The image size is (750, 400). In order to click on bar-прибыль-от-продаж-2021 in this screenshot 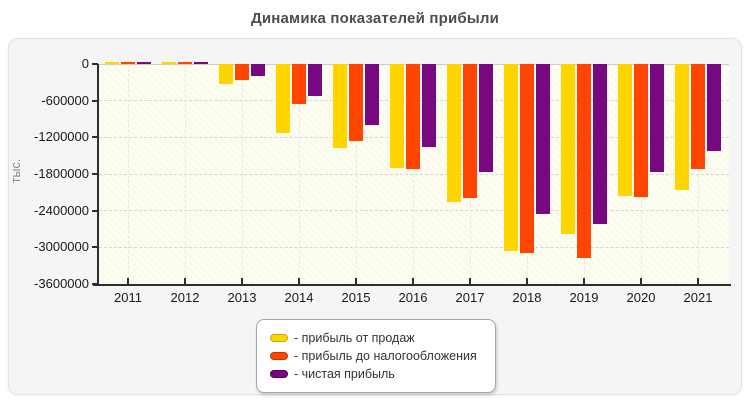, I will do `click(682, 127)`.